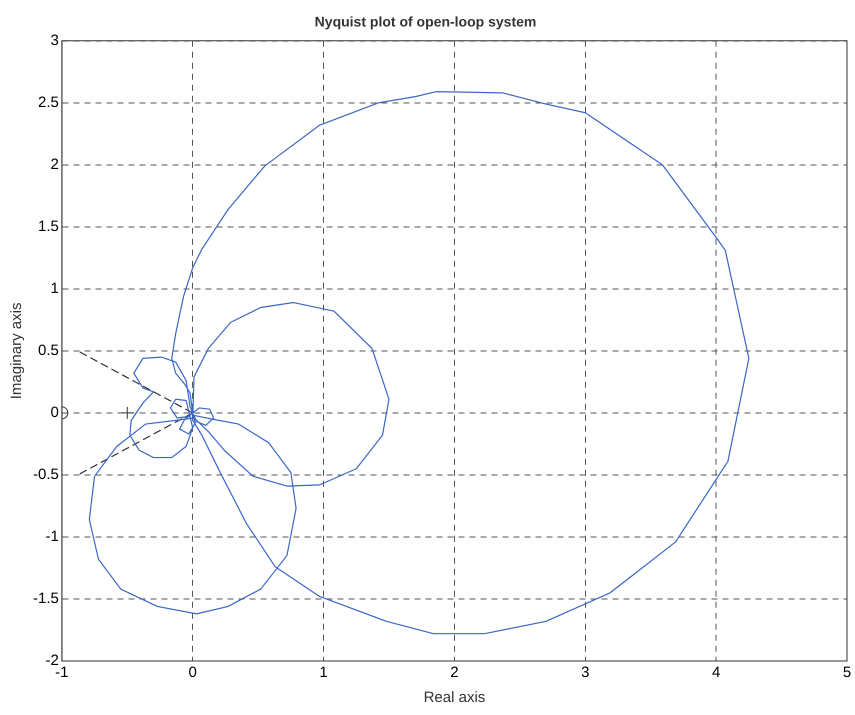 The width and height of the screenshot is (855, 715). What do you see at coordinates (847, 673) in the screenshot?
I see `x-tick-label: 5` at bounding box center [847, 673].